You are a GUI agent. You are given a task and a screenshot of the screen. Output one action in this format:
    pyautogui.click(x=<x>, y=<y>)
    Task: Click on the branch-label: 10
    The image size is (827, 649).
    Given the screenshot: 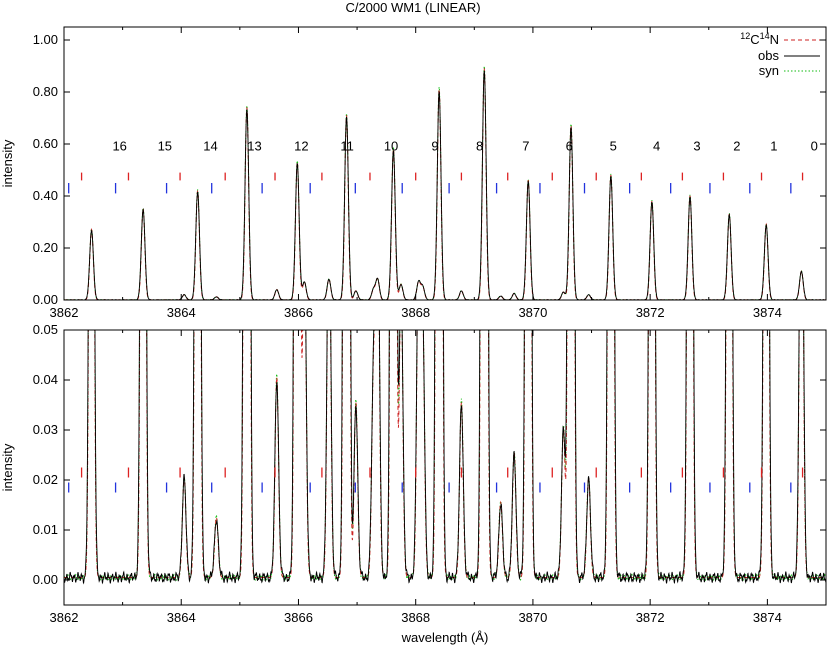 What is the action you would take?
    pyautogui.click(x=391, y=146)
    